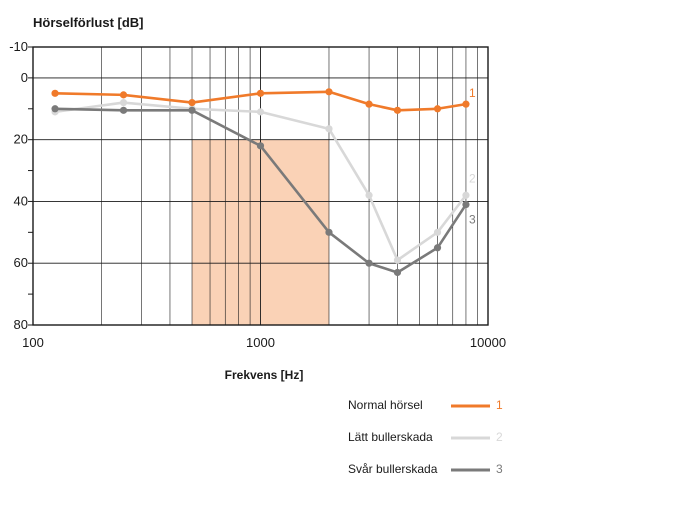 The width and height of the screenshot is (677, 522). Describe the element at coordinates (33, 342) in the screenshot. I see `x-tick-label: 100` at that location.